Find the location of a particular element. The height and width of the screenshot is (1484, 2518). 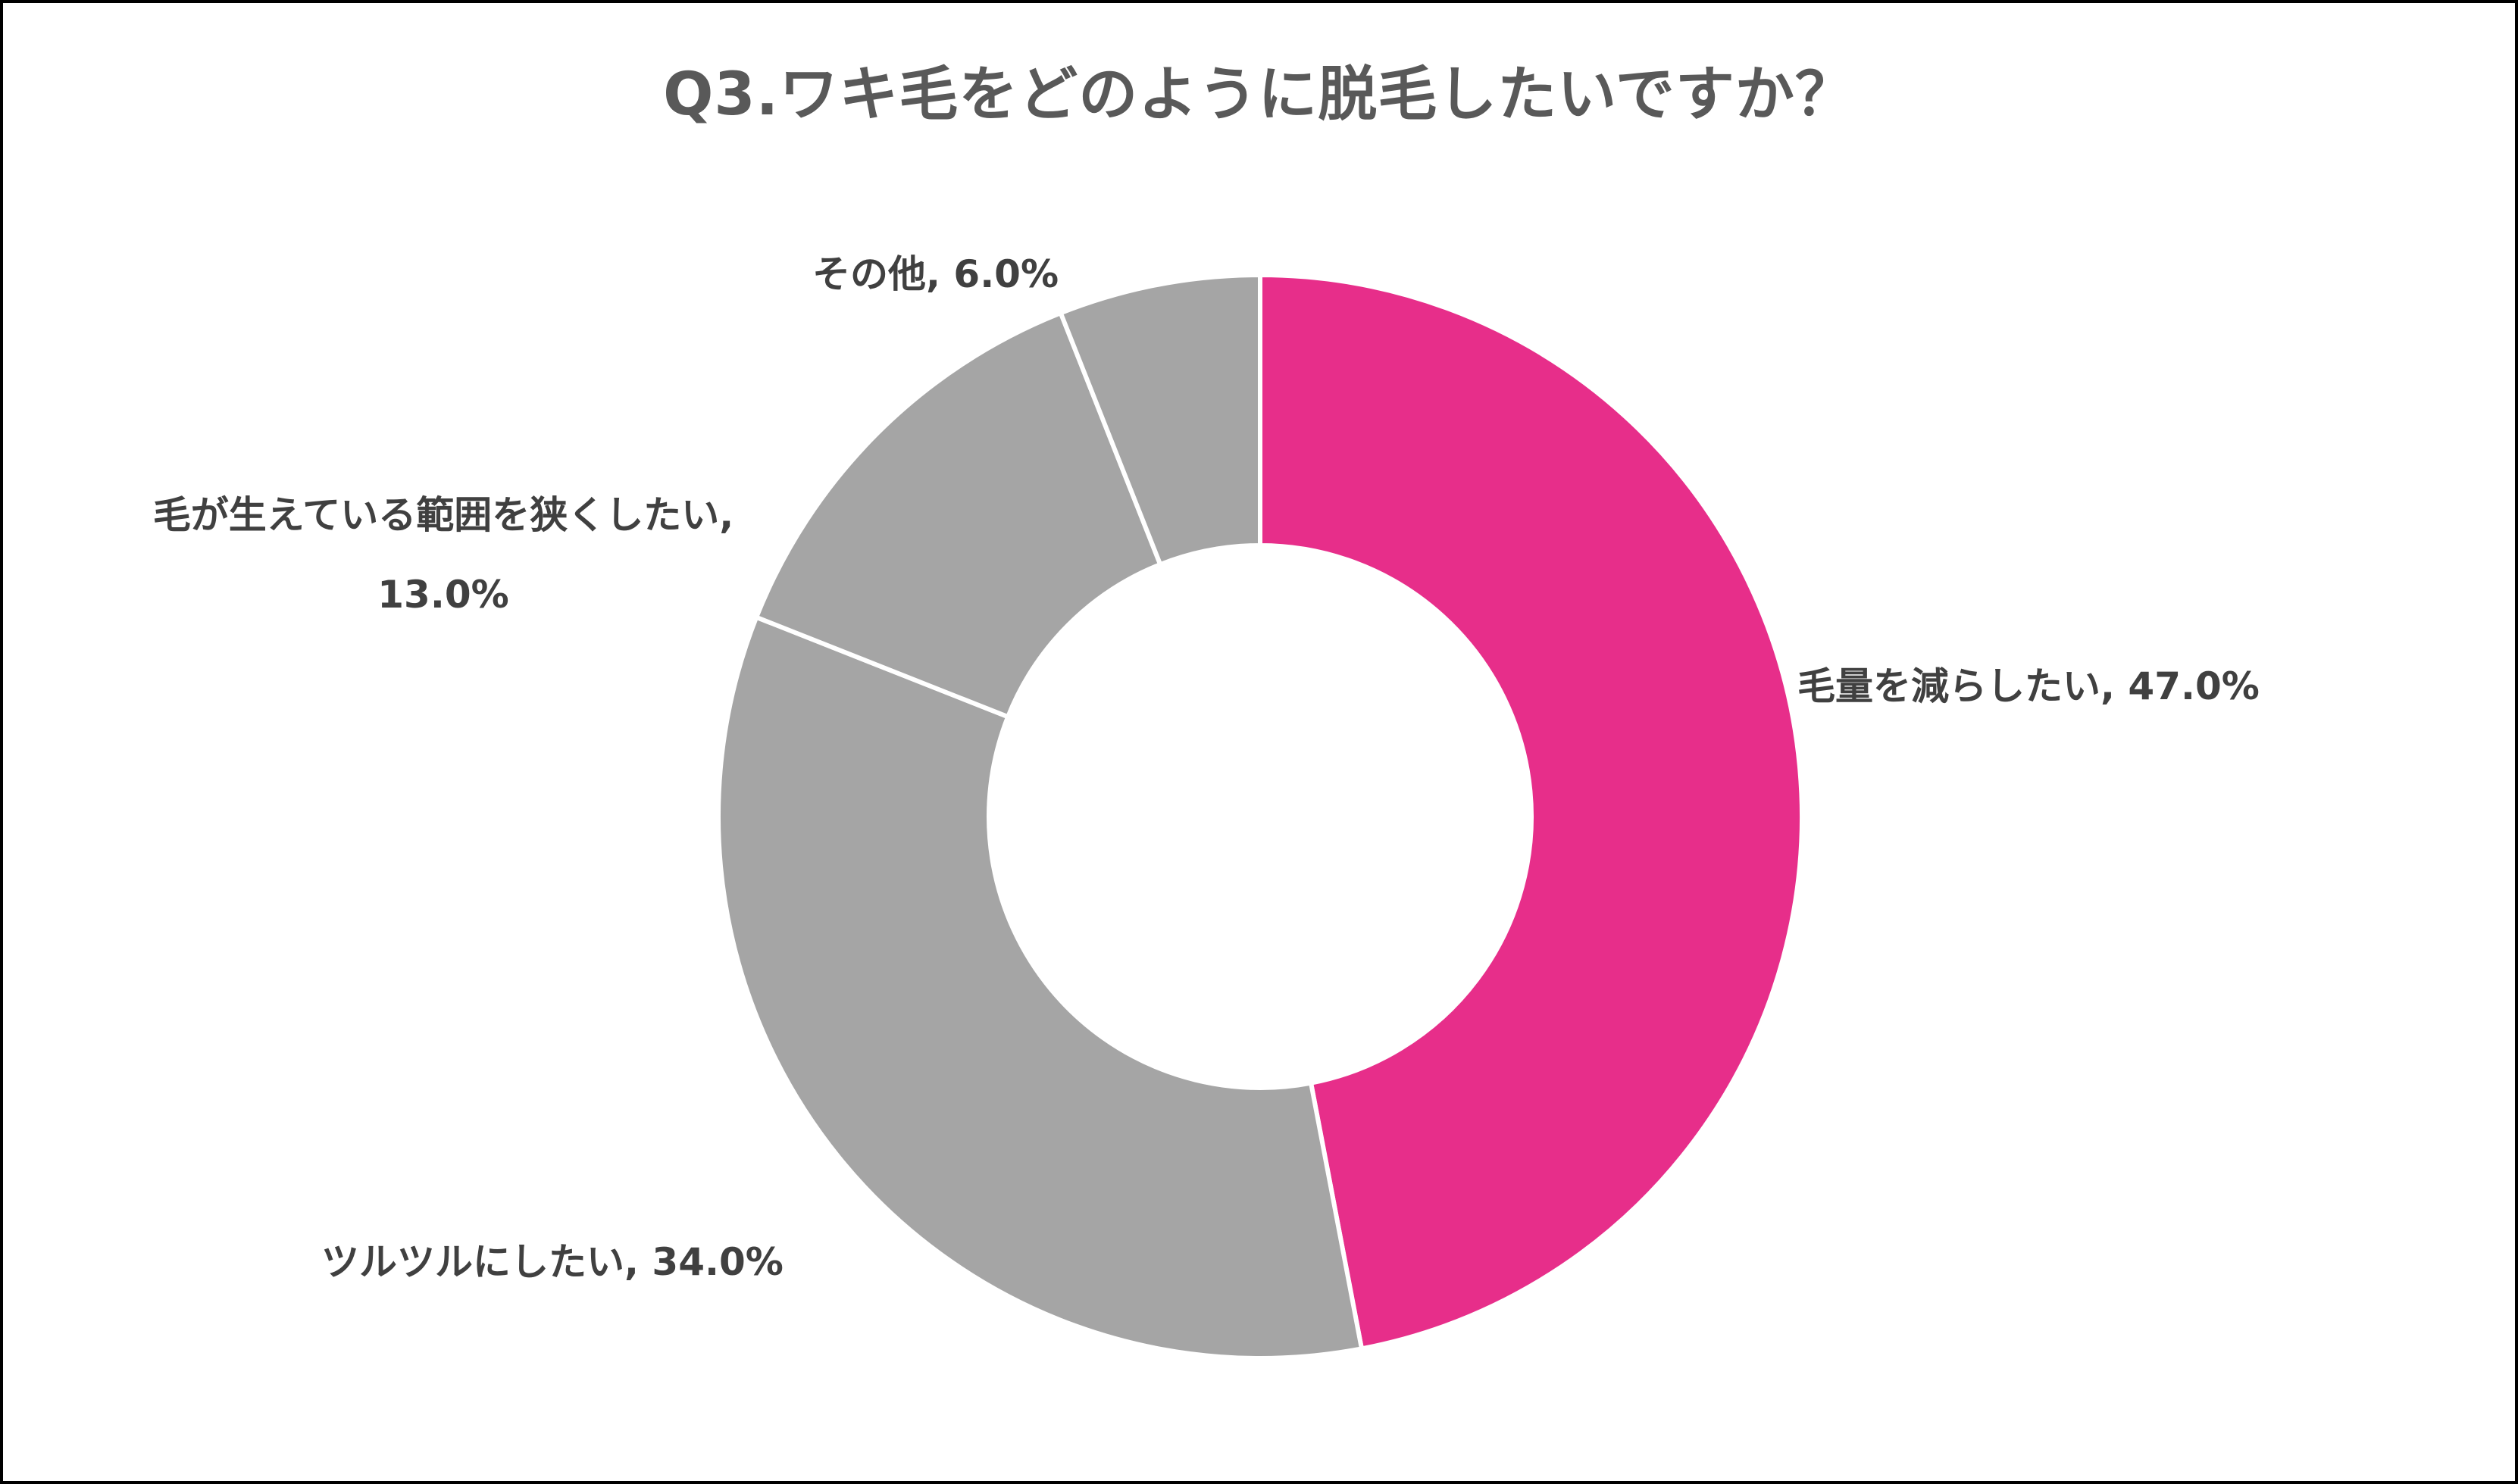

data-label-other: その他, 6.0% is located at coordinates (935, 274).